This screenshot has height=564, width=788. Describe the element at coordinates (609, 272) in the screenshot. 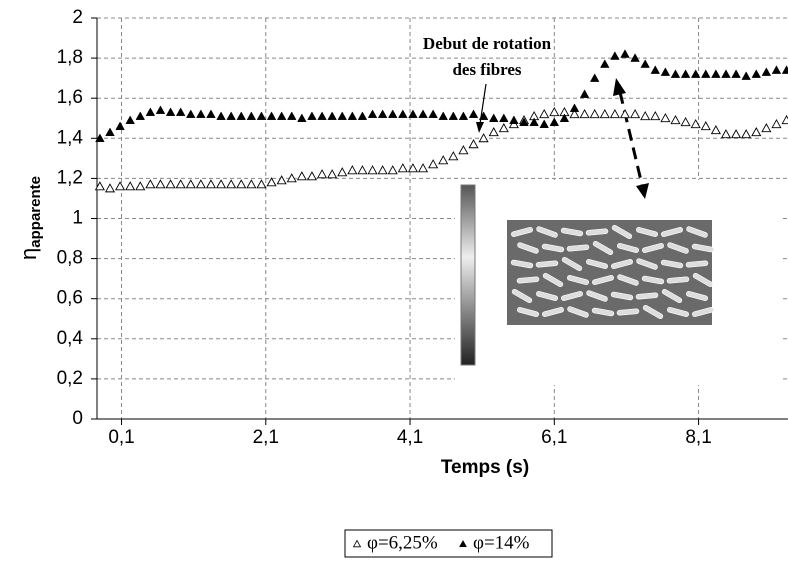

I see `fiber-field` at that location.